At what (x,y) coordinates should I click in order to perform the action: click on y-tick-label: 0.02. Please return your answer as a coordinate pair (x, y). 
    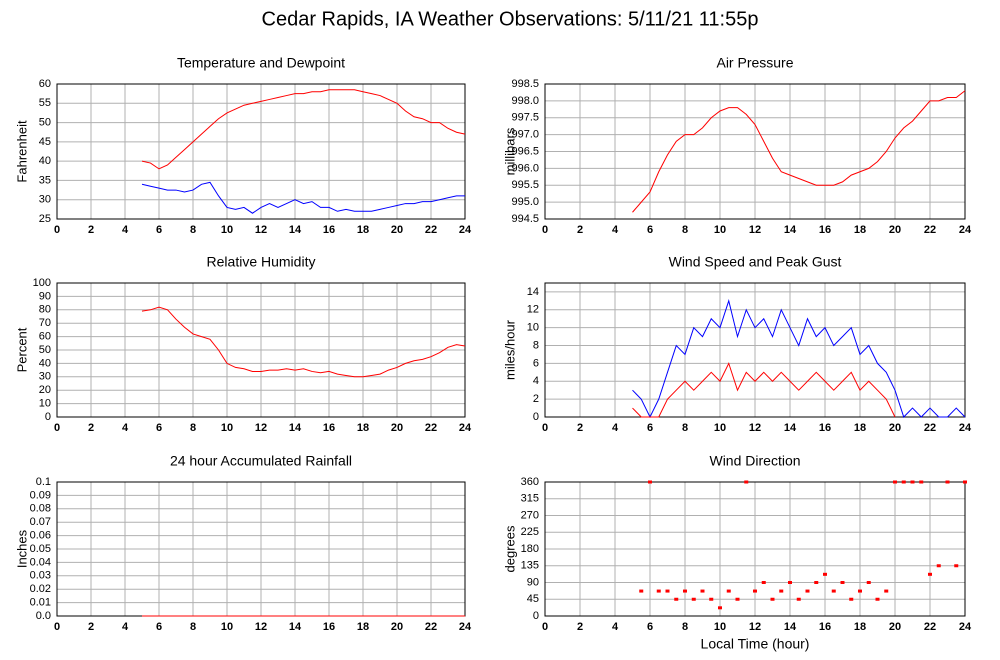
    Looking at the image, I should click on (40, 589).